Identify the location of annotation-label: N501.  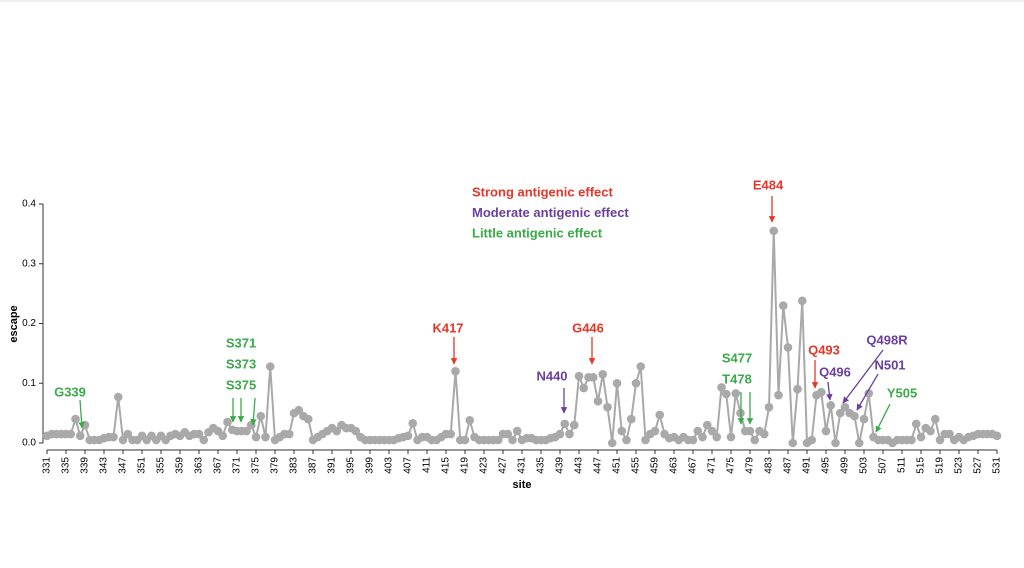
(889, 364).